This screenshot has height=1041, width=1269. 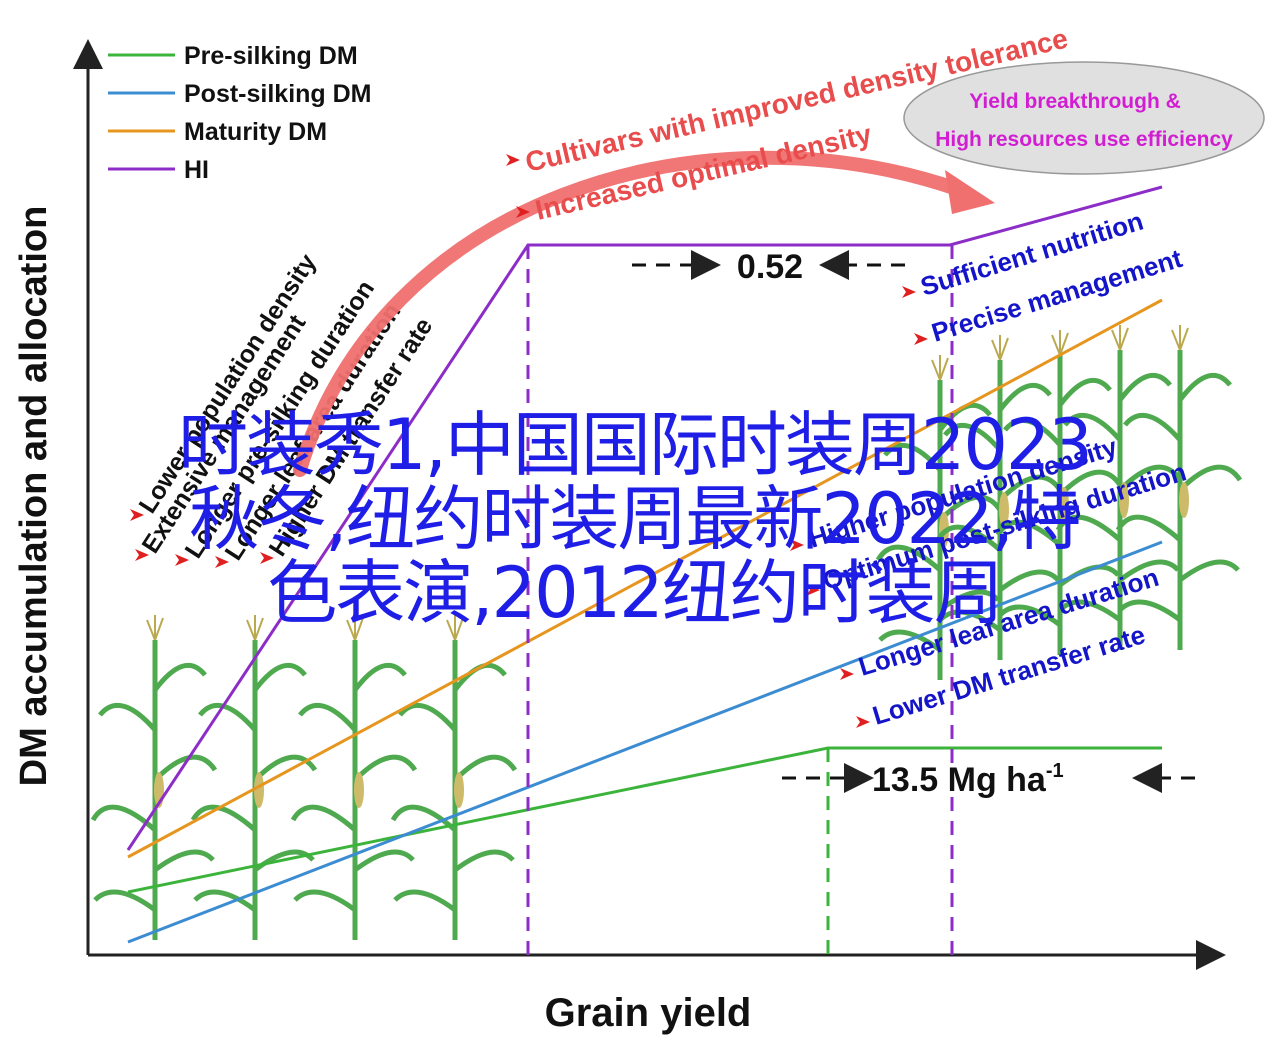 What do you see at coordinates (34, 496) in the screenshot?
I see `y-axis-label: DM accumulation and allocation` at bounding box center [34, 496].